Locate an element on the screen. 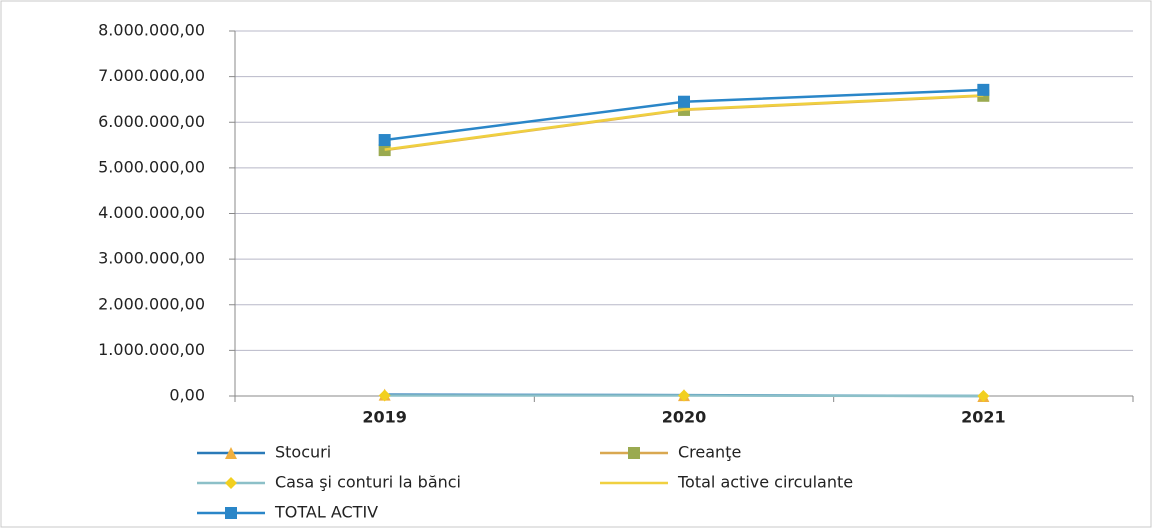 This screenshot has height=529, width=1153. y-tick-label: 2.000.000,00 is located at coordinates (151, 303).